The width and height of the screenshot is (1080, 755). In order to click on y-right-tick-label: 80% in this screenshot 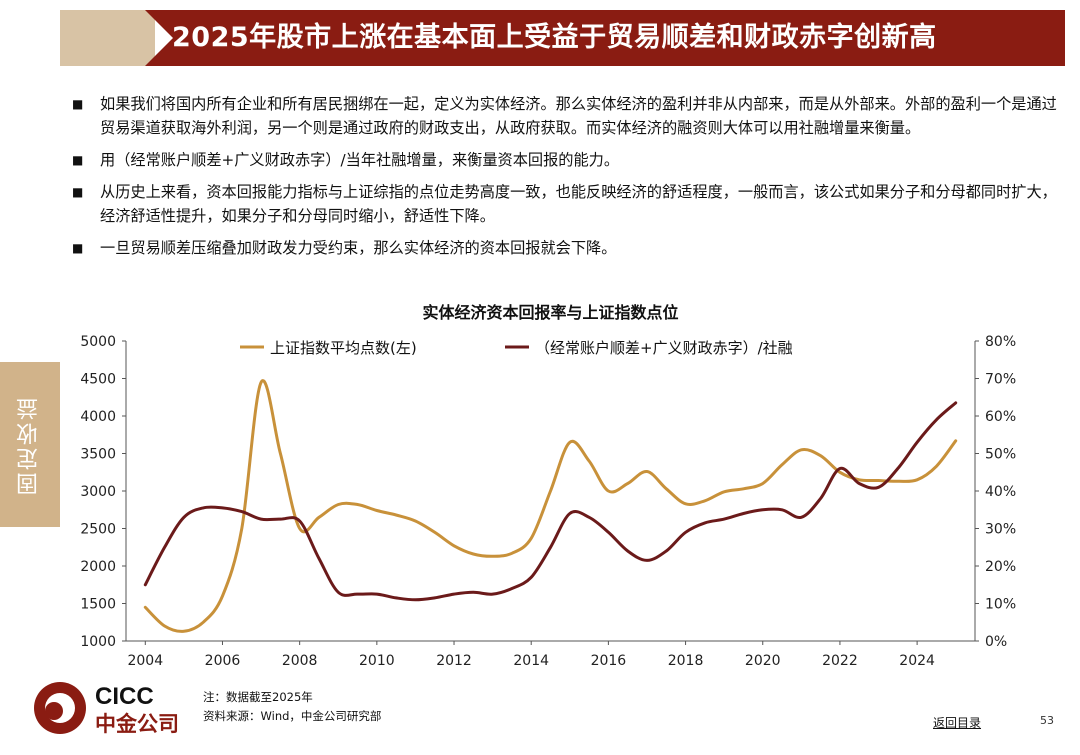, I will do `click(1000, 342)`.